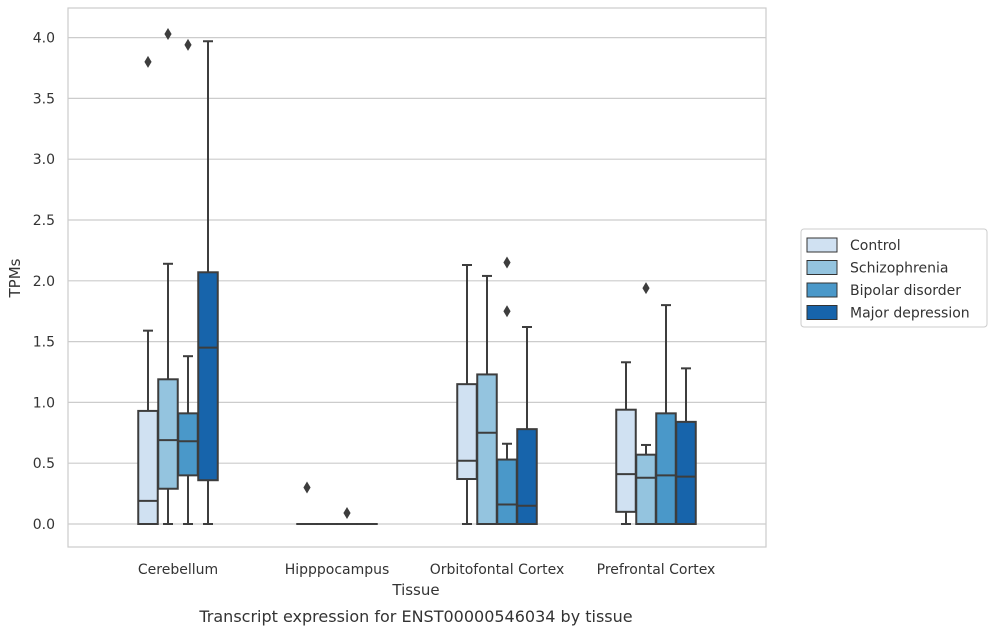  What do you see at coordinates (307, 503) in the screenshot?
I see `box-control-hipppocampus` at bounding box center [307, 503].